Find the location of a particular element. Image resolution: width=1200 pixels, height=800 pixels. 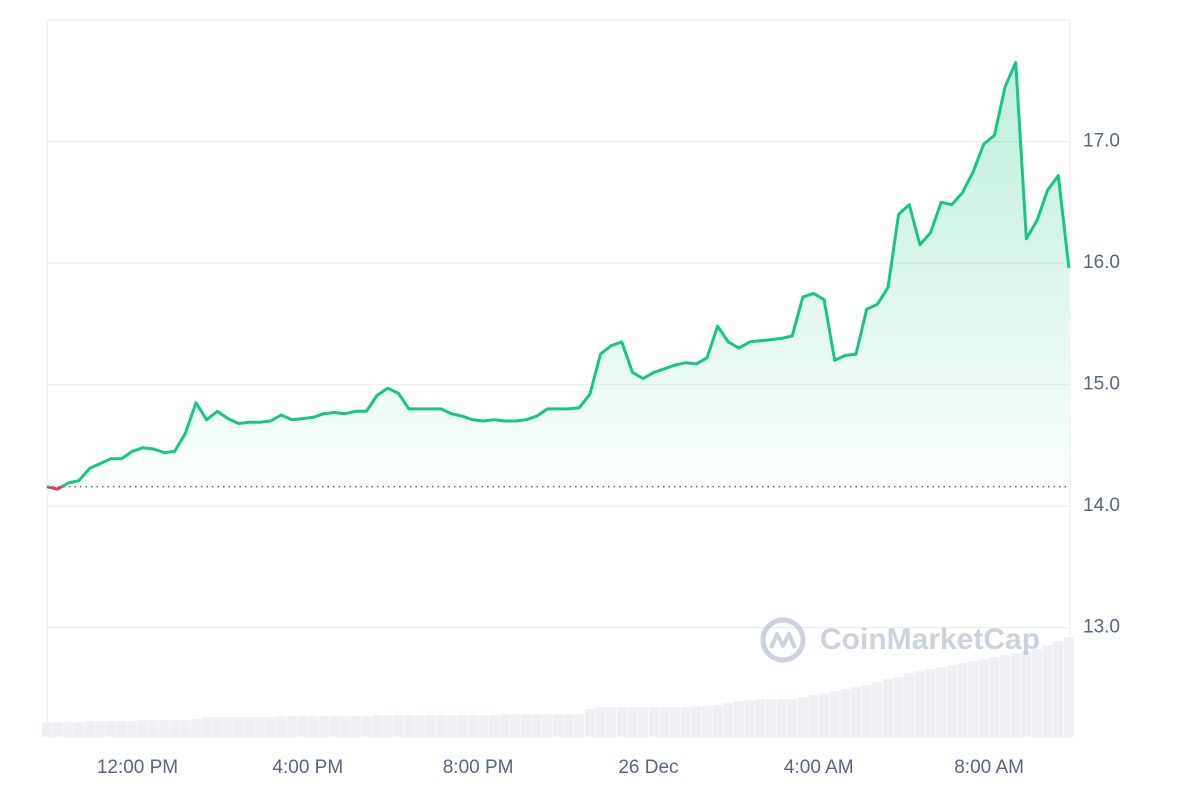

watermark-logo-mark is located at coordinates (783, 640).